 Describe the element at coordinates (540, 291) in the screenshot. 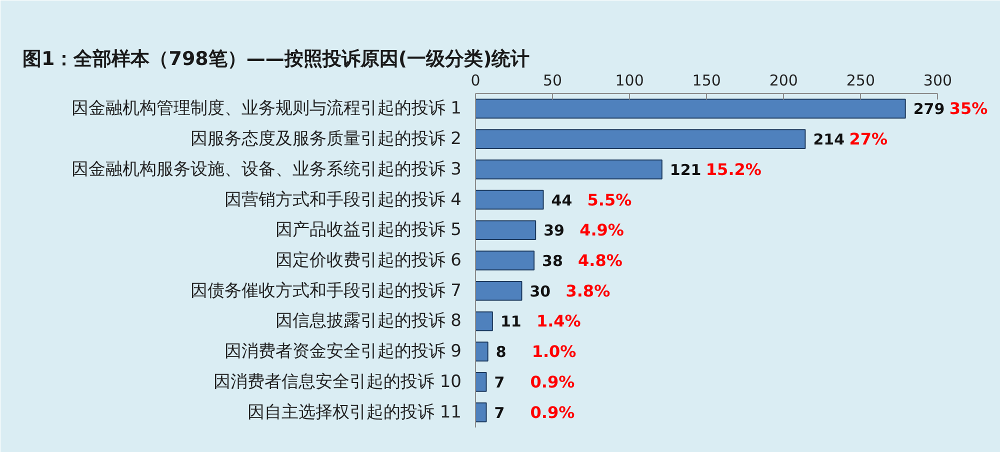

I see `data-label: 30` at that location.